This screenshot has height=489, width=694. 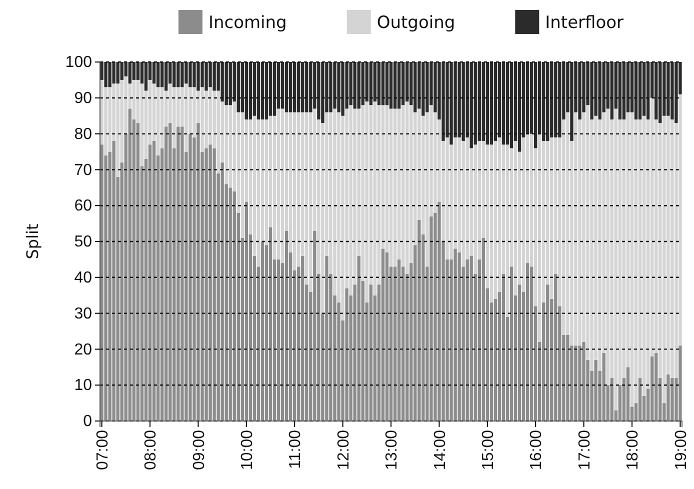 What do you see at coordinates (416, 23) in the screenshot?
I see `legend-label: Outgoing` at bounding box center [416, 23].